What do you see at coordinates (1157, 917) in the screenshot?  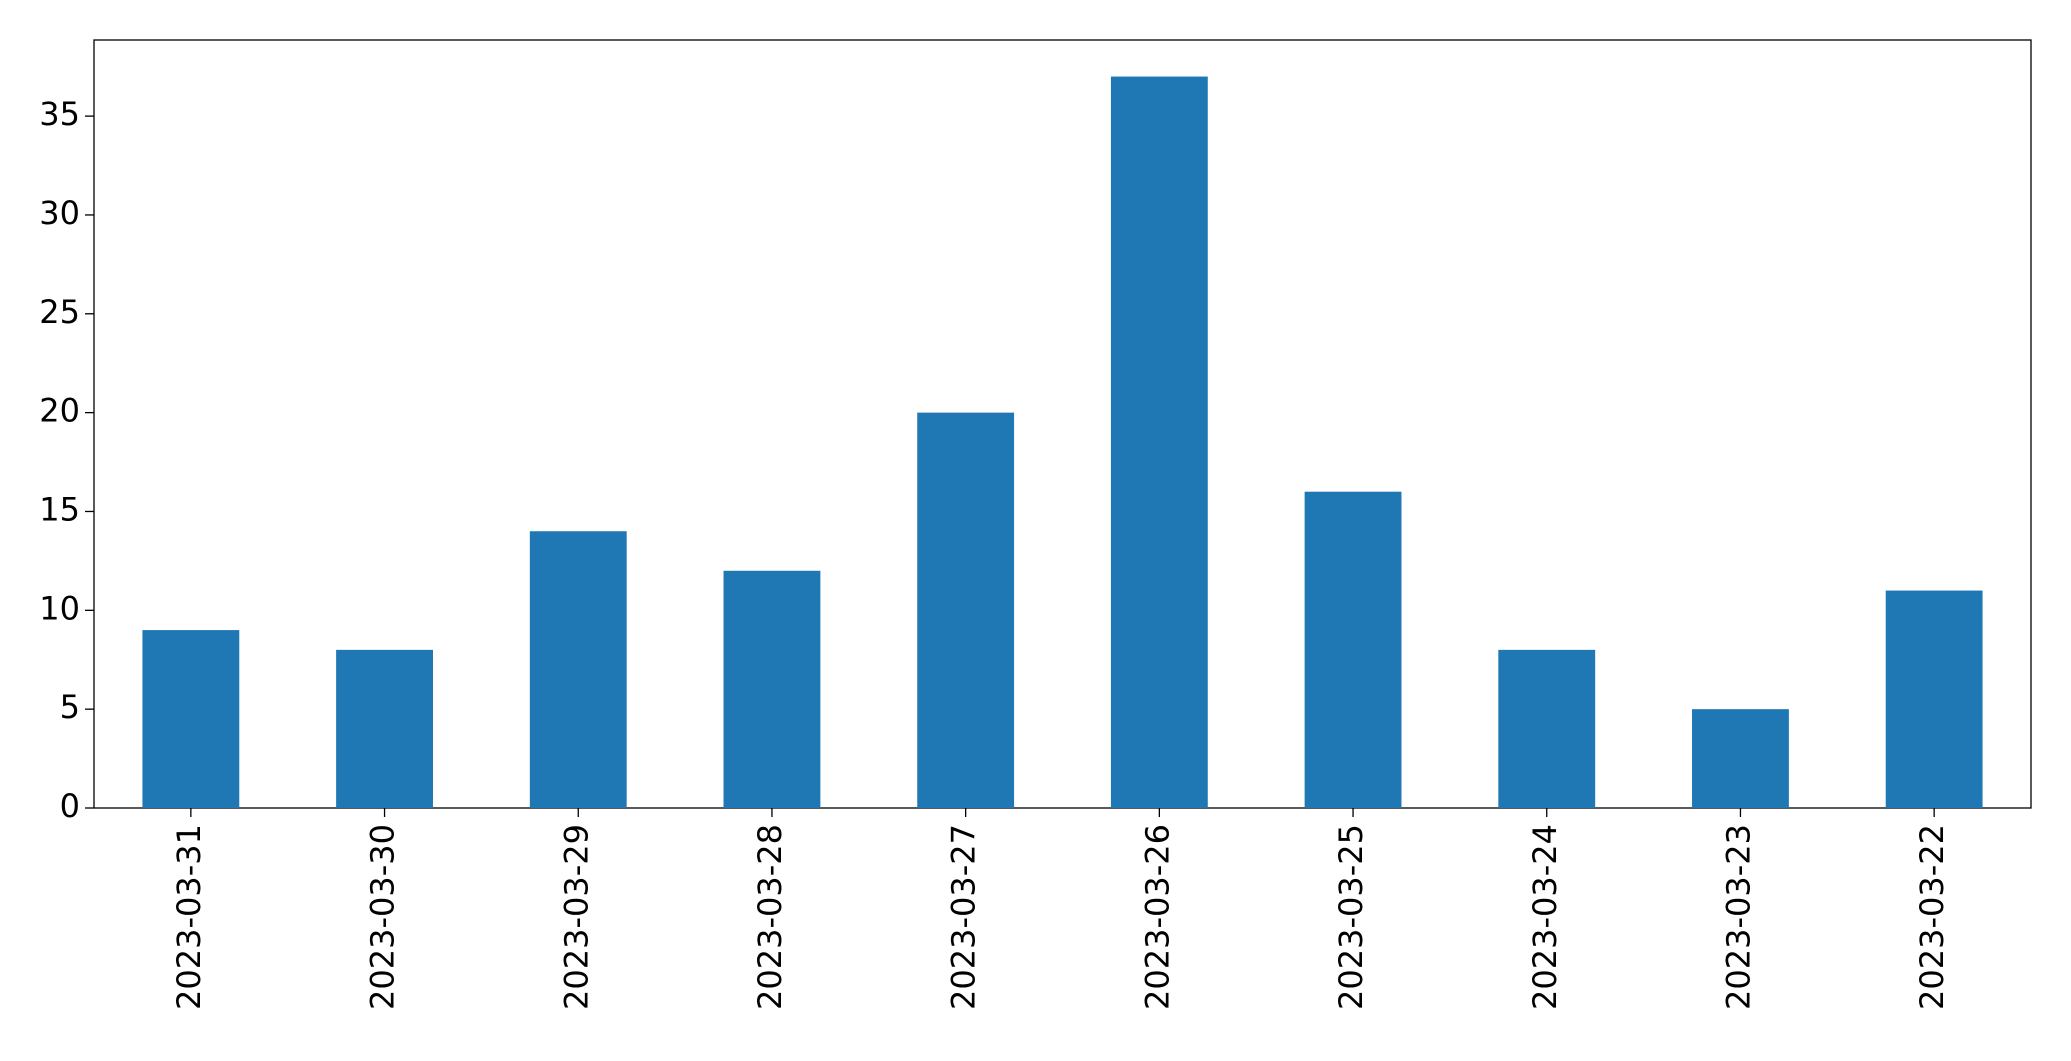 I see `x-tick-label: 2023-03-26` at bounding box center [1157, 917].